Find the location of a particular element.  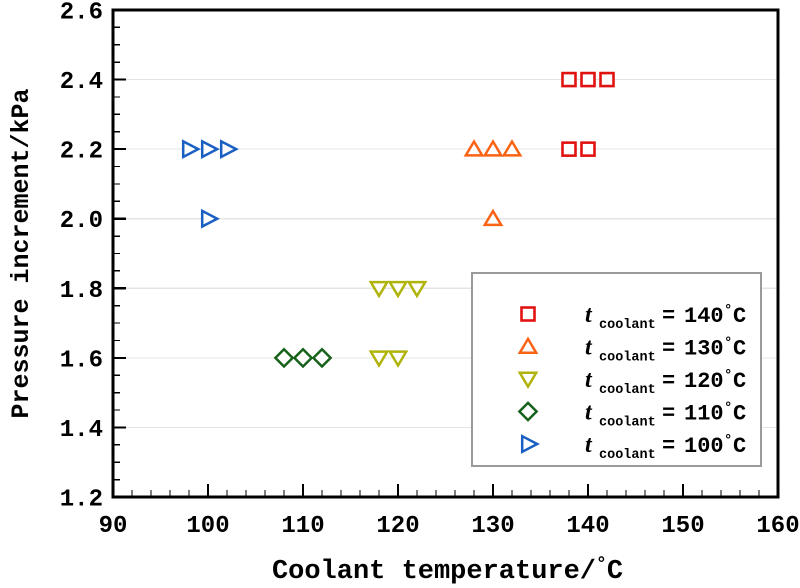

y-tick-label: 2.0 is located at coordinates (81, 221).